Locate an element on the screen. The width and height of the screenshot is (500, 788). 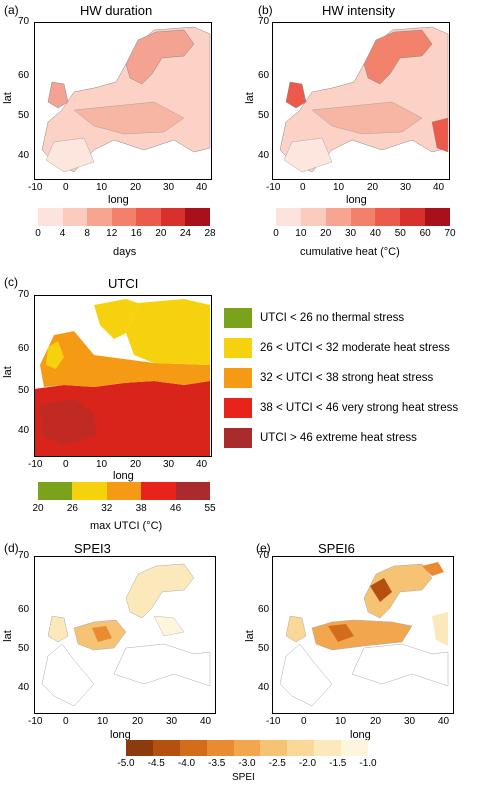
colorbar-tick-label: 10 is located at coordinates (301, 233).